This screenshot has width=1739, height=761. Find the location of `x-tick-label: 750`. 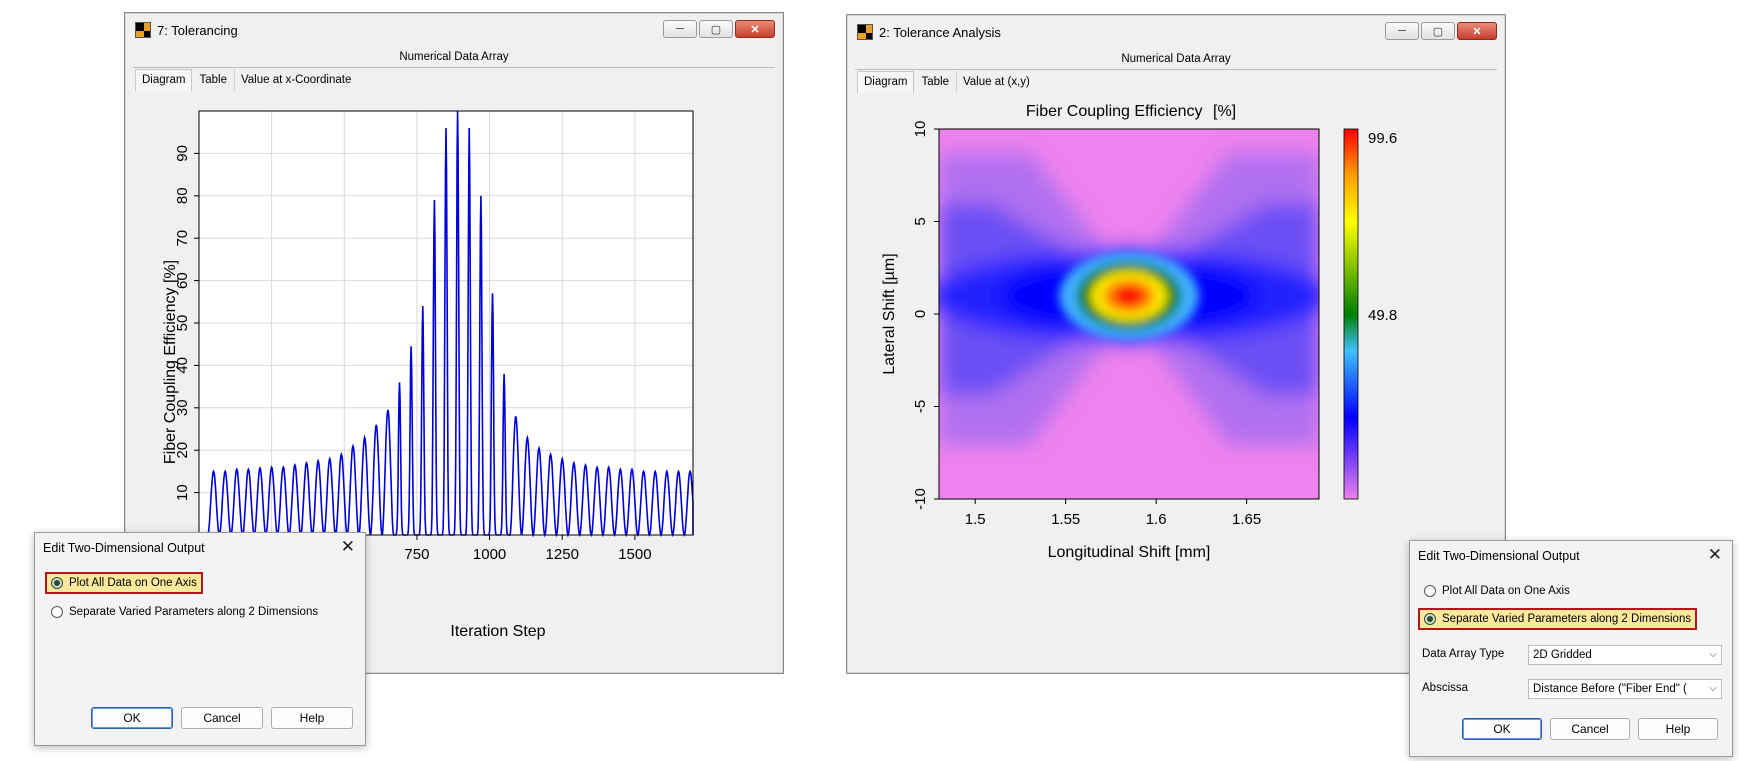

x-tick-label: 750 is located at coordinates (416, 554).